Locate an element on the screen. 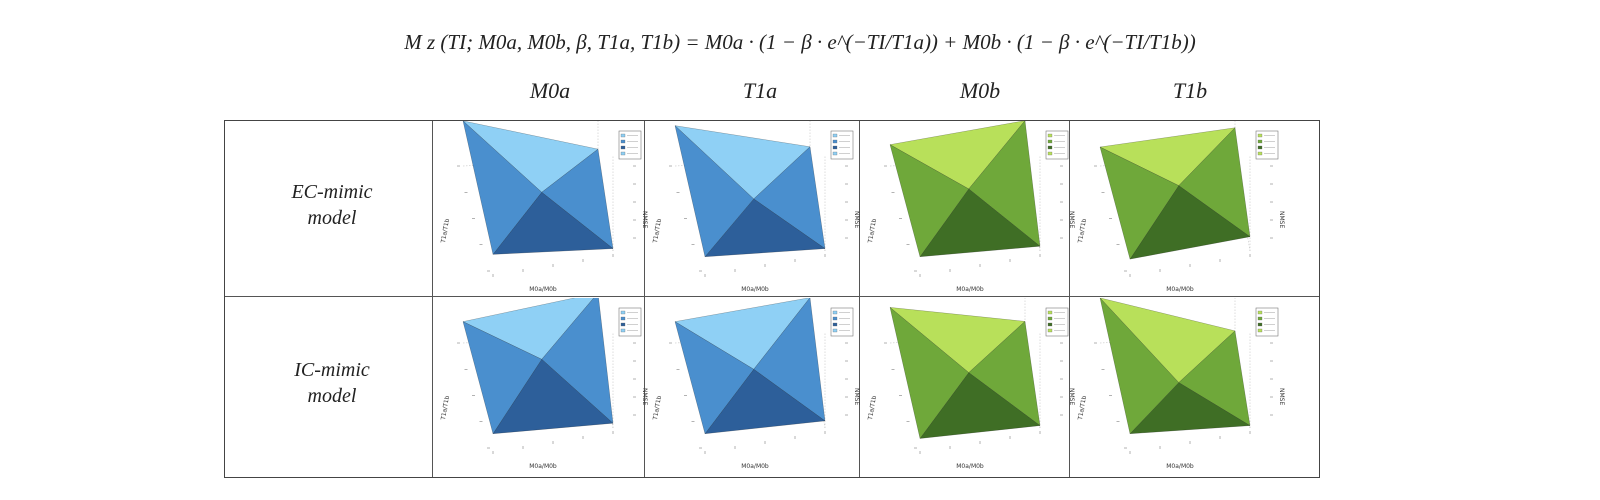 The height and width of the screenshot is (500, 1600). row-divider is located at coordinates (772, 296).